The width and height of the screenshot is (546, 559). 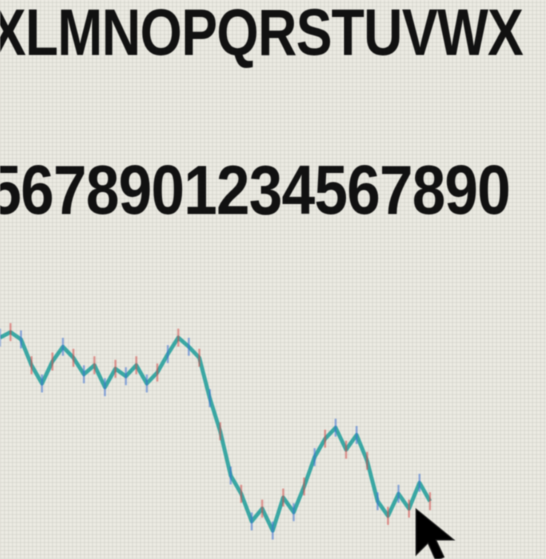 I want to click on alphabet-text-line: XLMNOPQRSTUVWX, so click(x=262, y=34).